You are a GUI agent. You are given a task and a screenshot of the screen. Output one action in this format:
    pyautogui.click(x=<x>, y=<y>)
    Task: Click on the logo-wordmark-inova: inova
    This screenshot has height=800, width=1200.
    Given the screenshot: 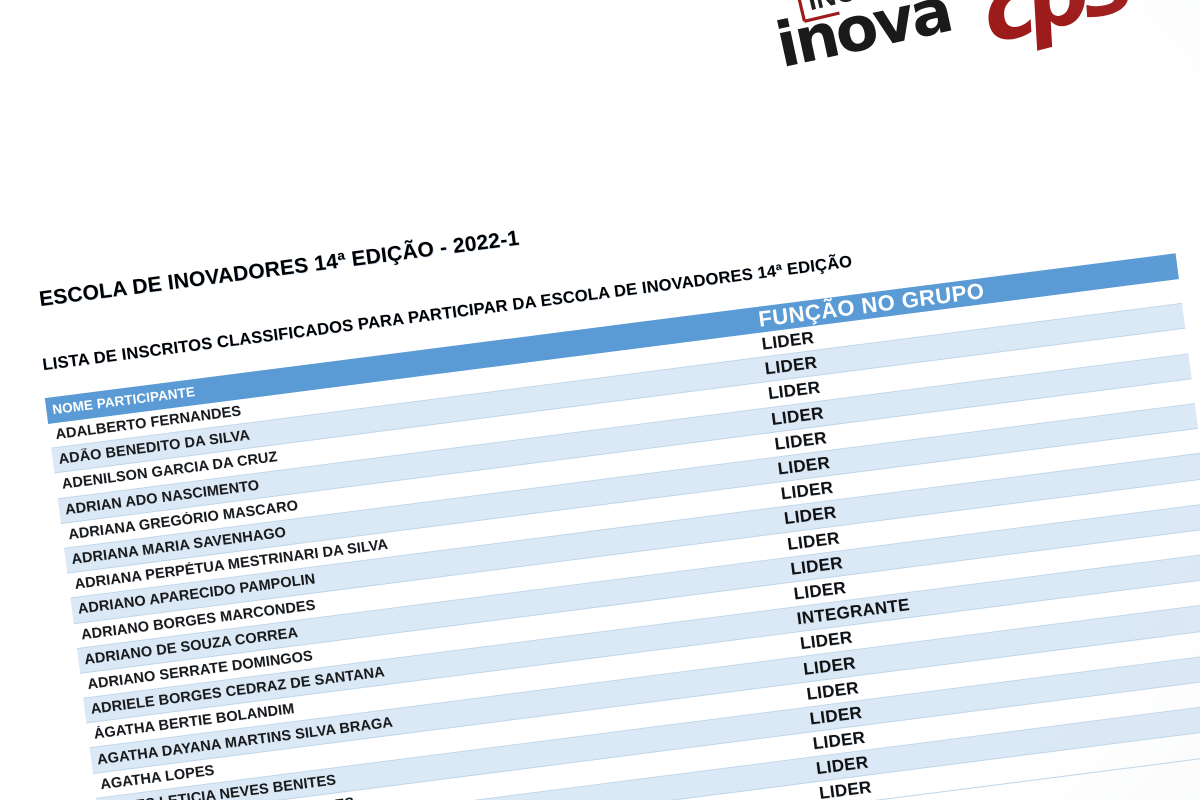 What is the action you would take?
    pyautogui.click(x=863, y=41)
    